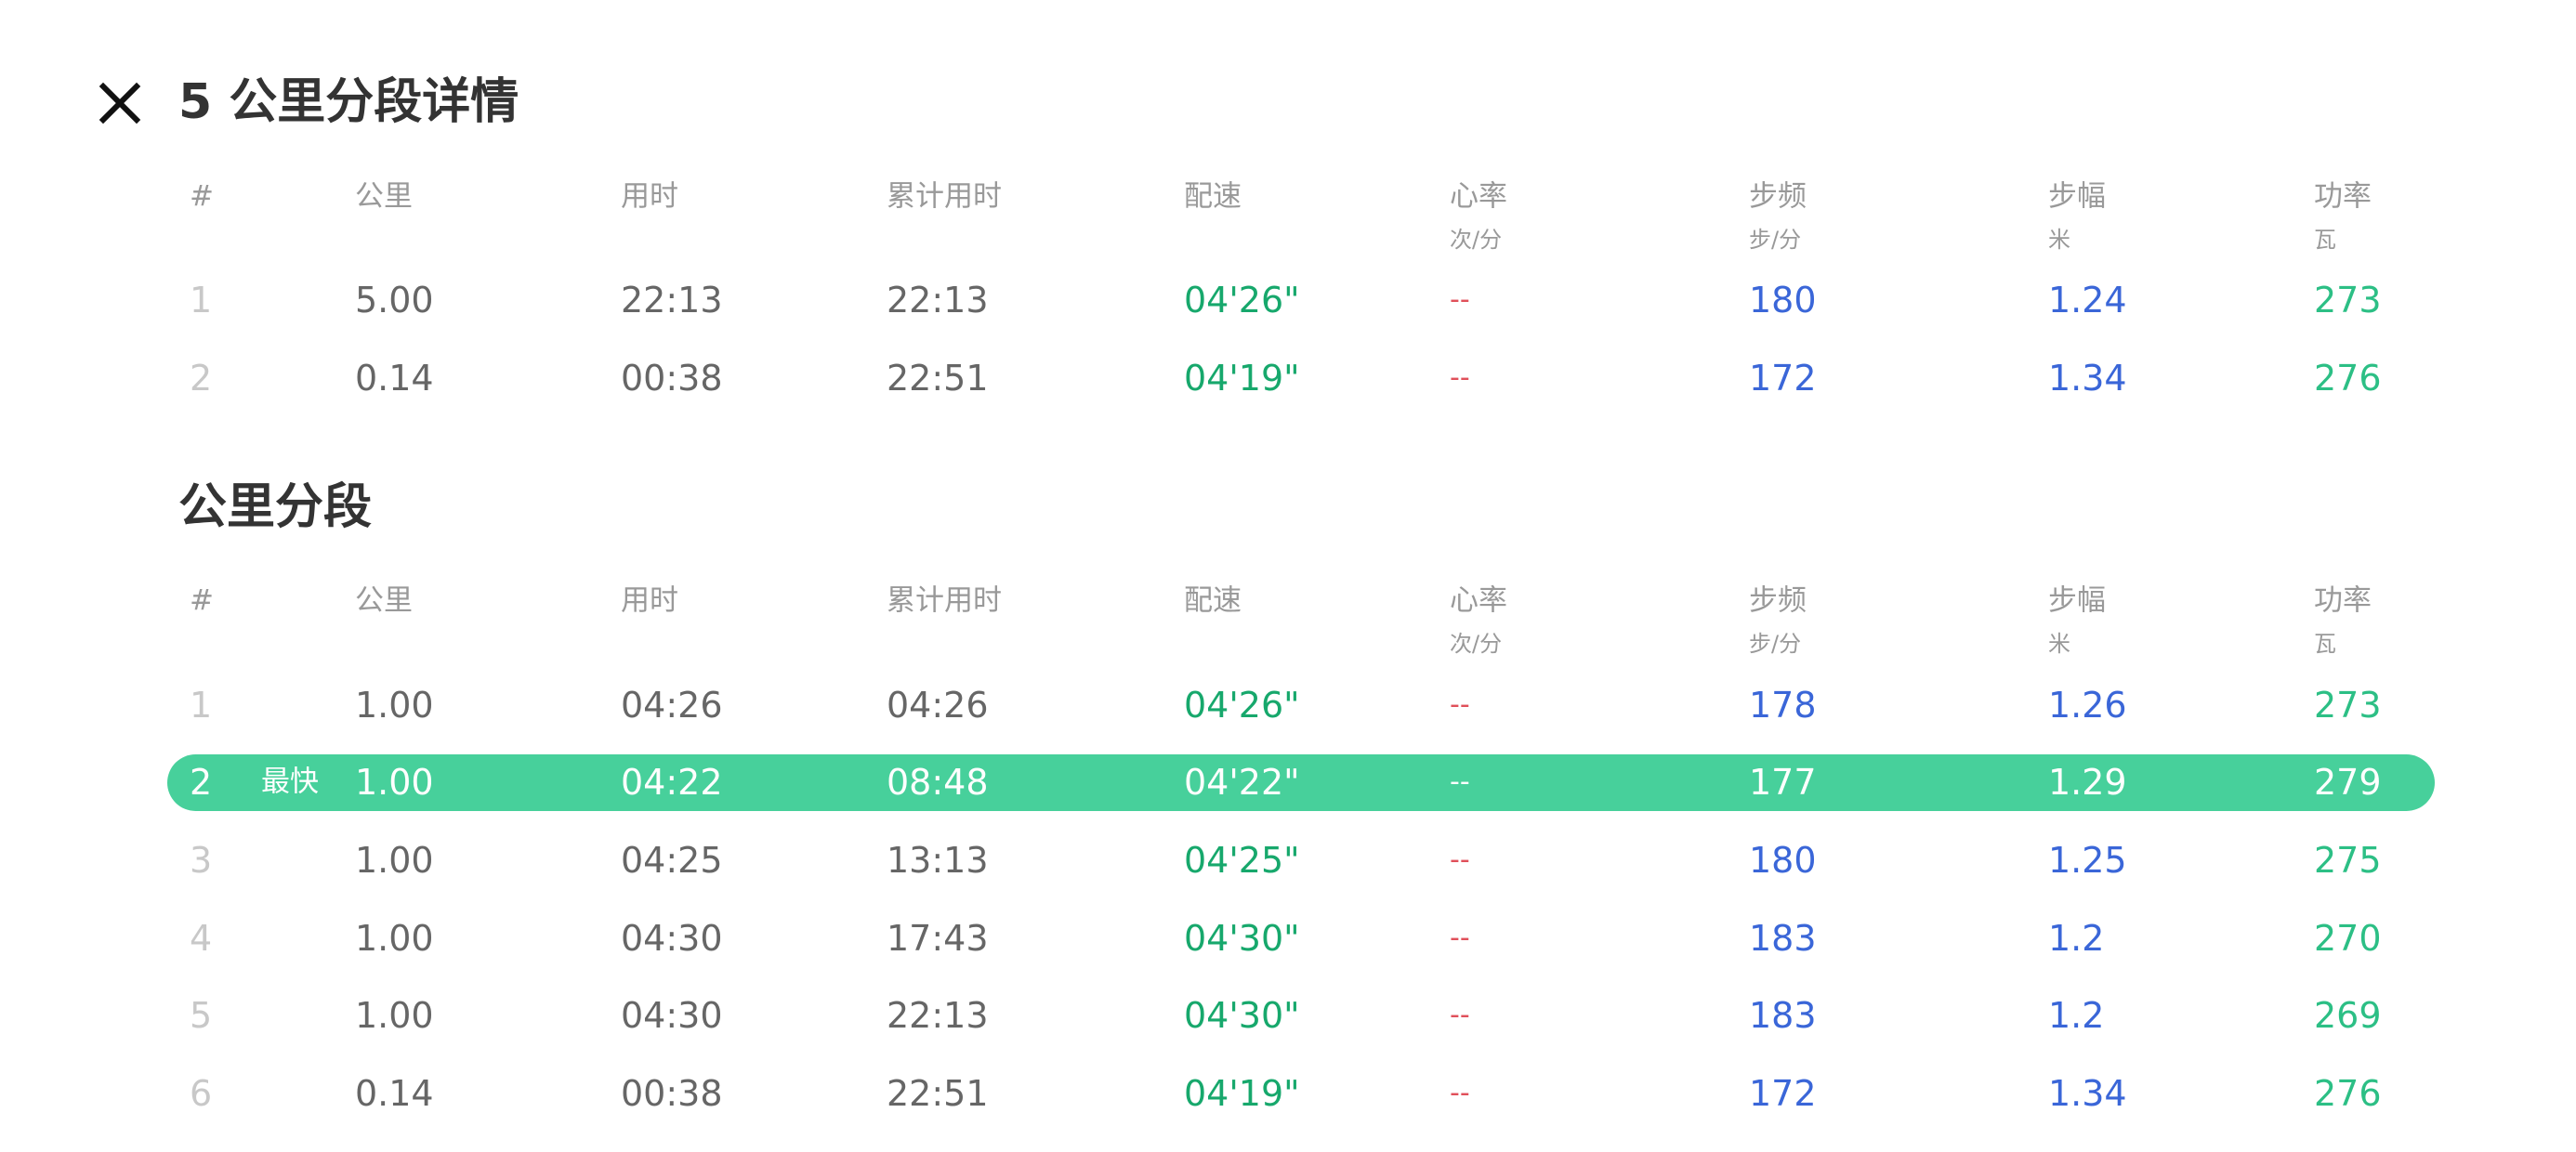  I want to click on cumulative-time-cell: 17:43, so click(938, 938).